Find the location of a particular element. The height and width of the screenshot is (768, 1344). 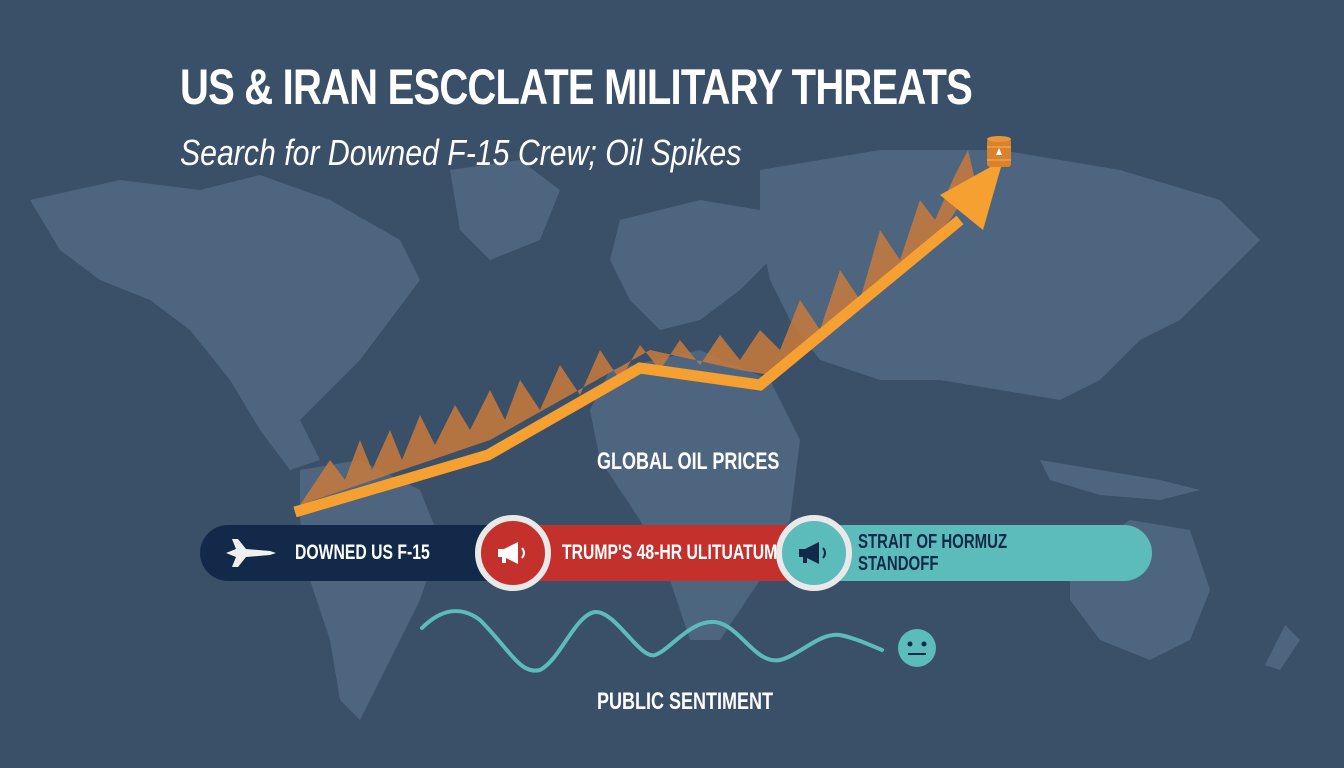

timeline-event-downed-f15: DOWNED US F-15 is located at coordinates (360, 553).